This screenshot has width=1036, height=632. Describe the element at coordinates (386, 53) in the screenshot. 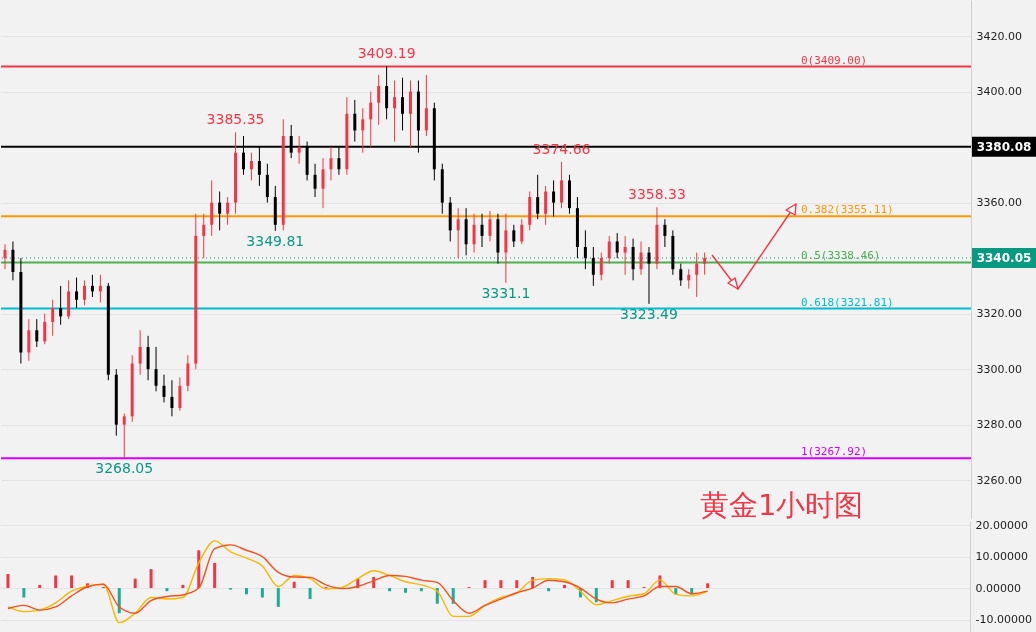

I see `annotation: 3409.19` at that location.